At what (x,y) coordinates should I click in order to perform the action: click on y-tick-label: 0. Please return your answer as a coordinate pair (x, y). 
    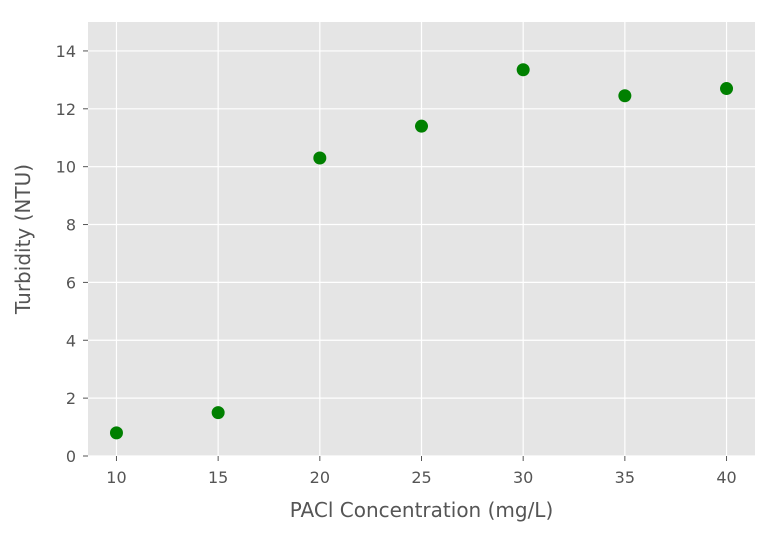
    Looking at the image, I should click on (71, 456).